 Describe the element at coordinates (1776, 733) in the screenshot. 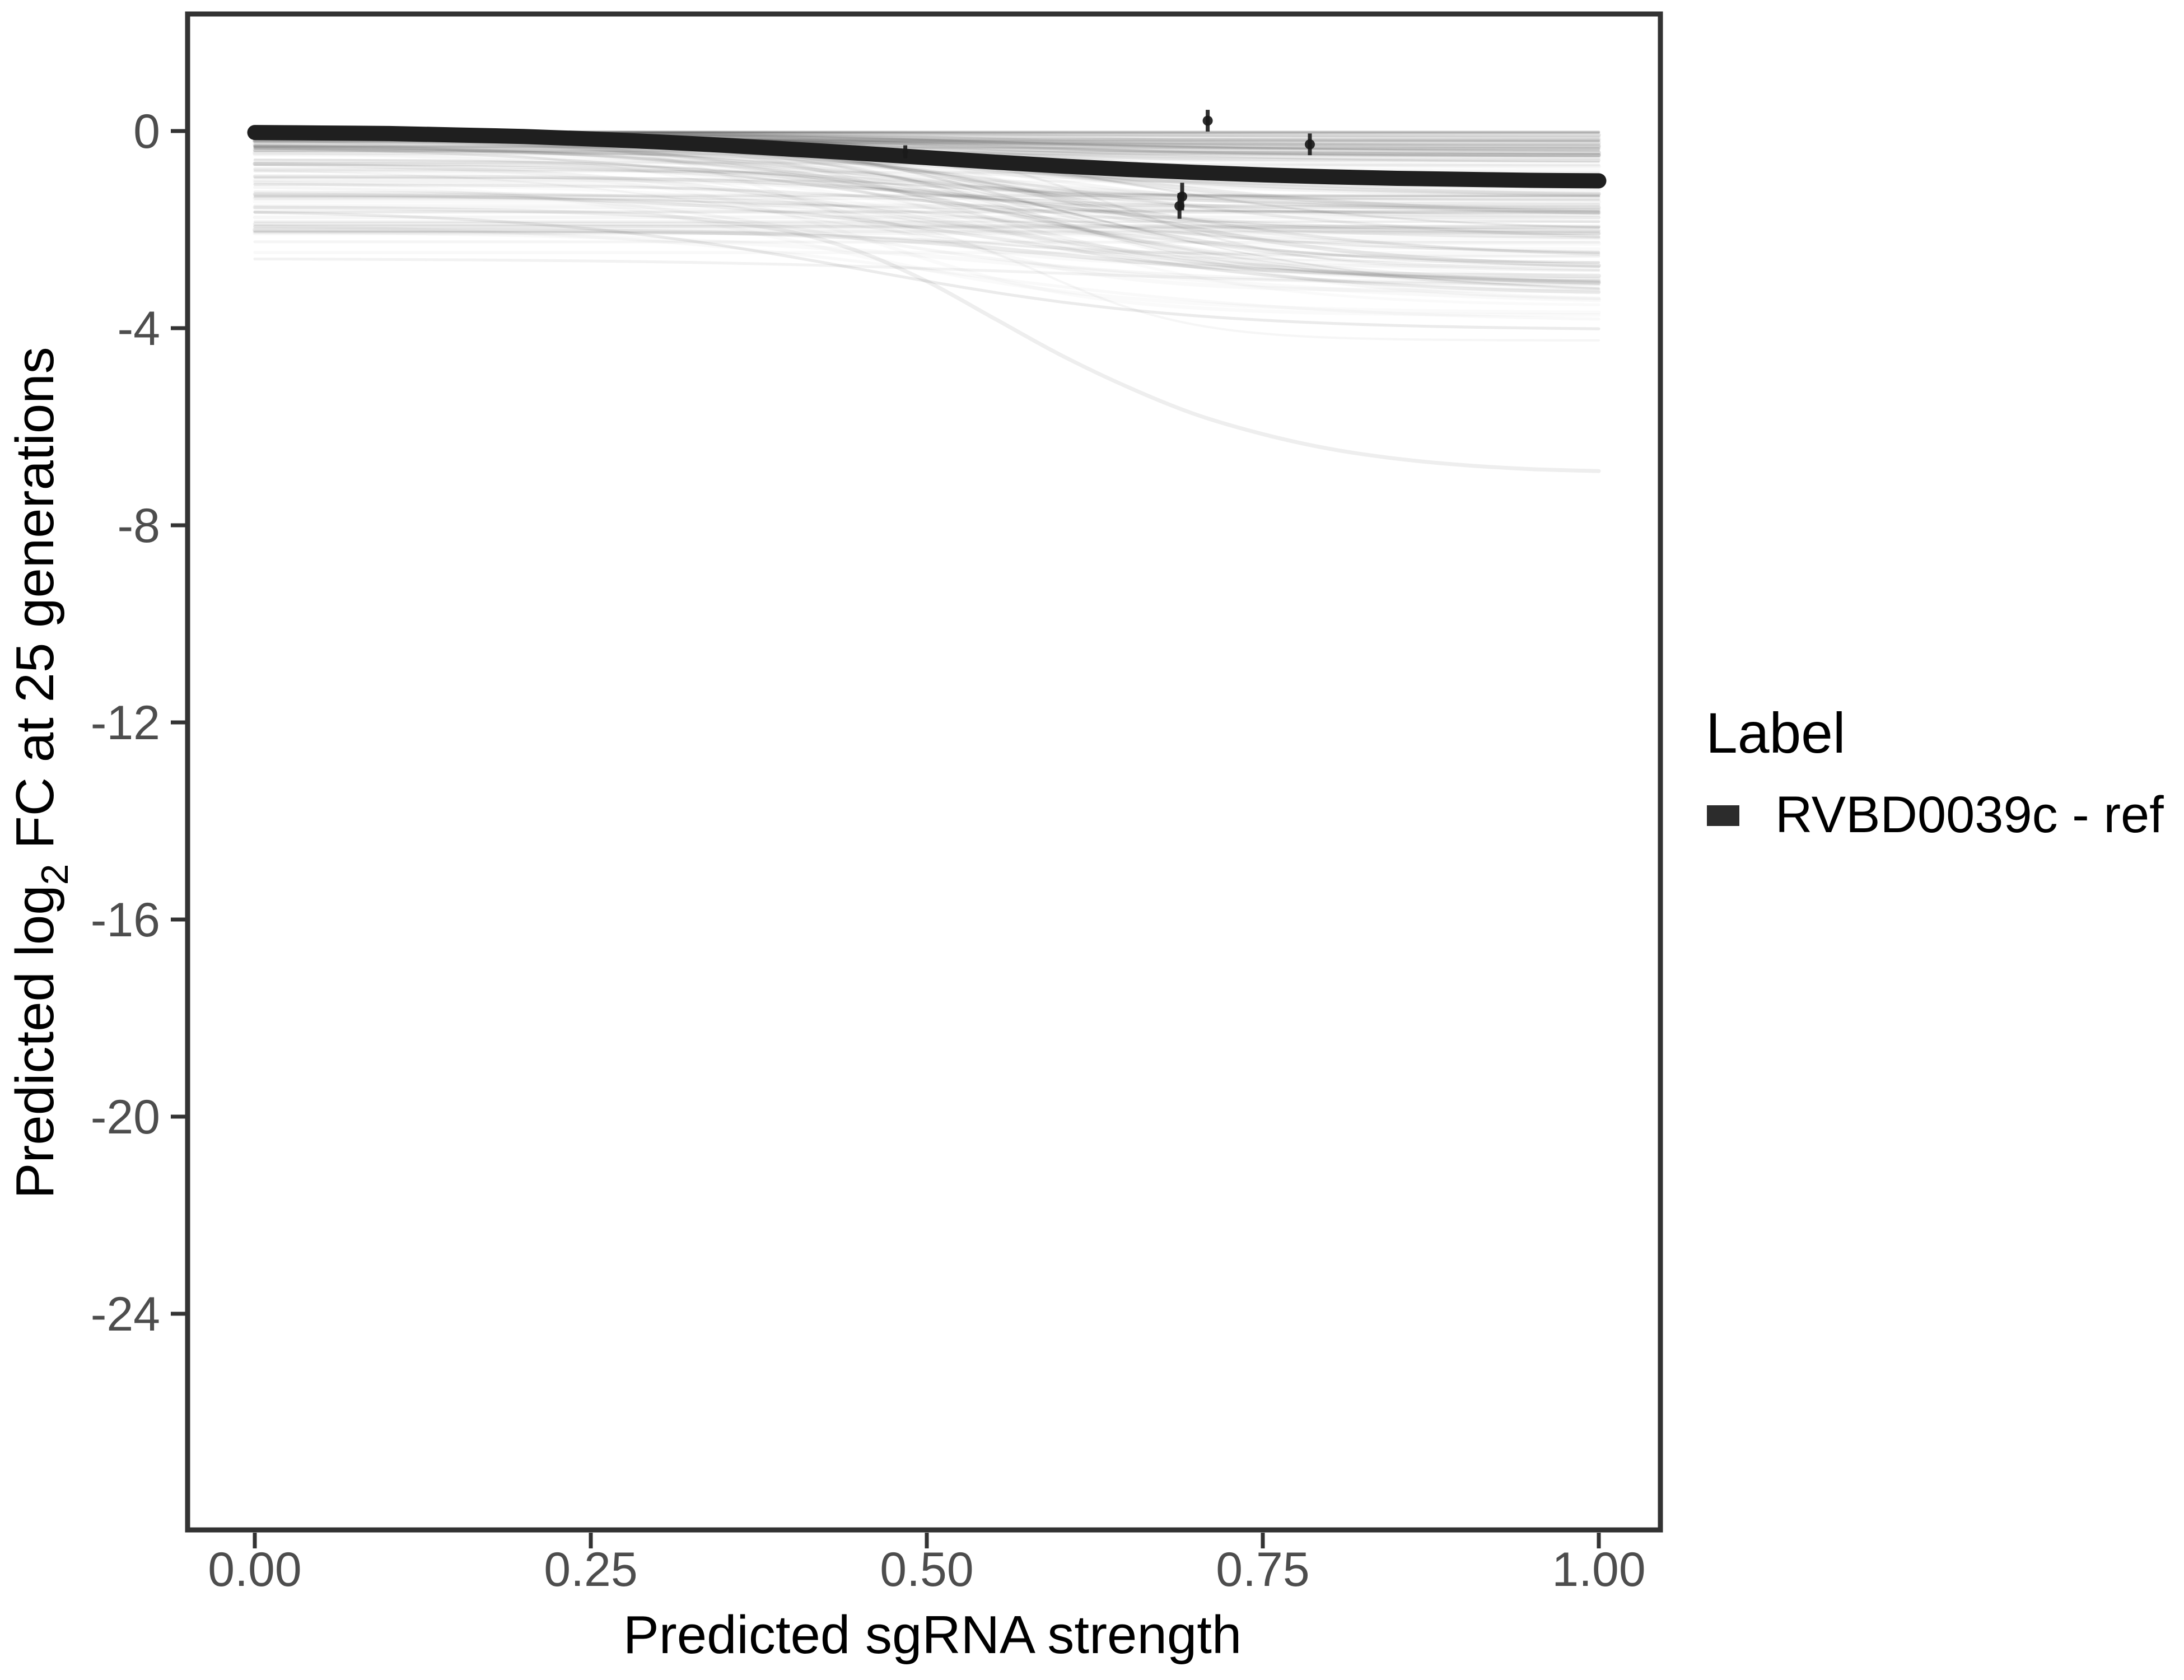

I see `legend-title: Label` at that location.